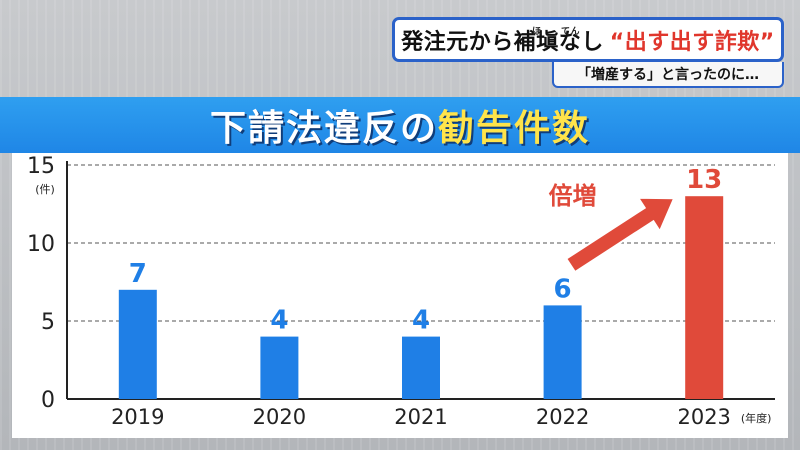 The width and height of the screenshot is (800, 450). I want to click on data-label-2023: 13, so click(704, 180).